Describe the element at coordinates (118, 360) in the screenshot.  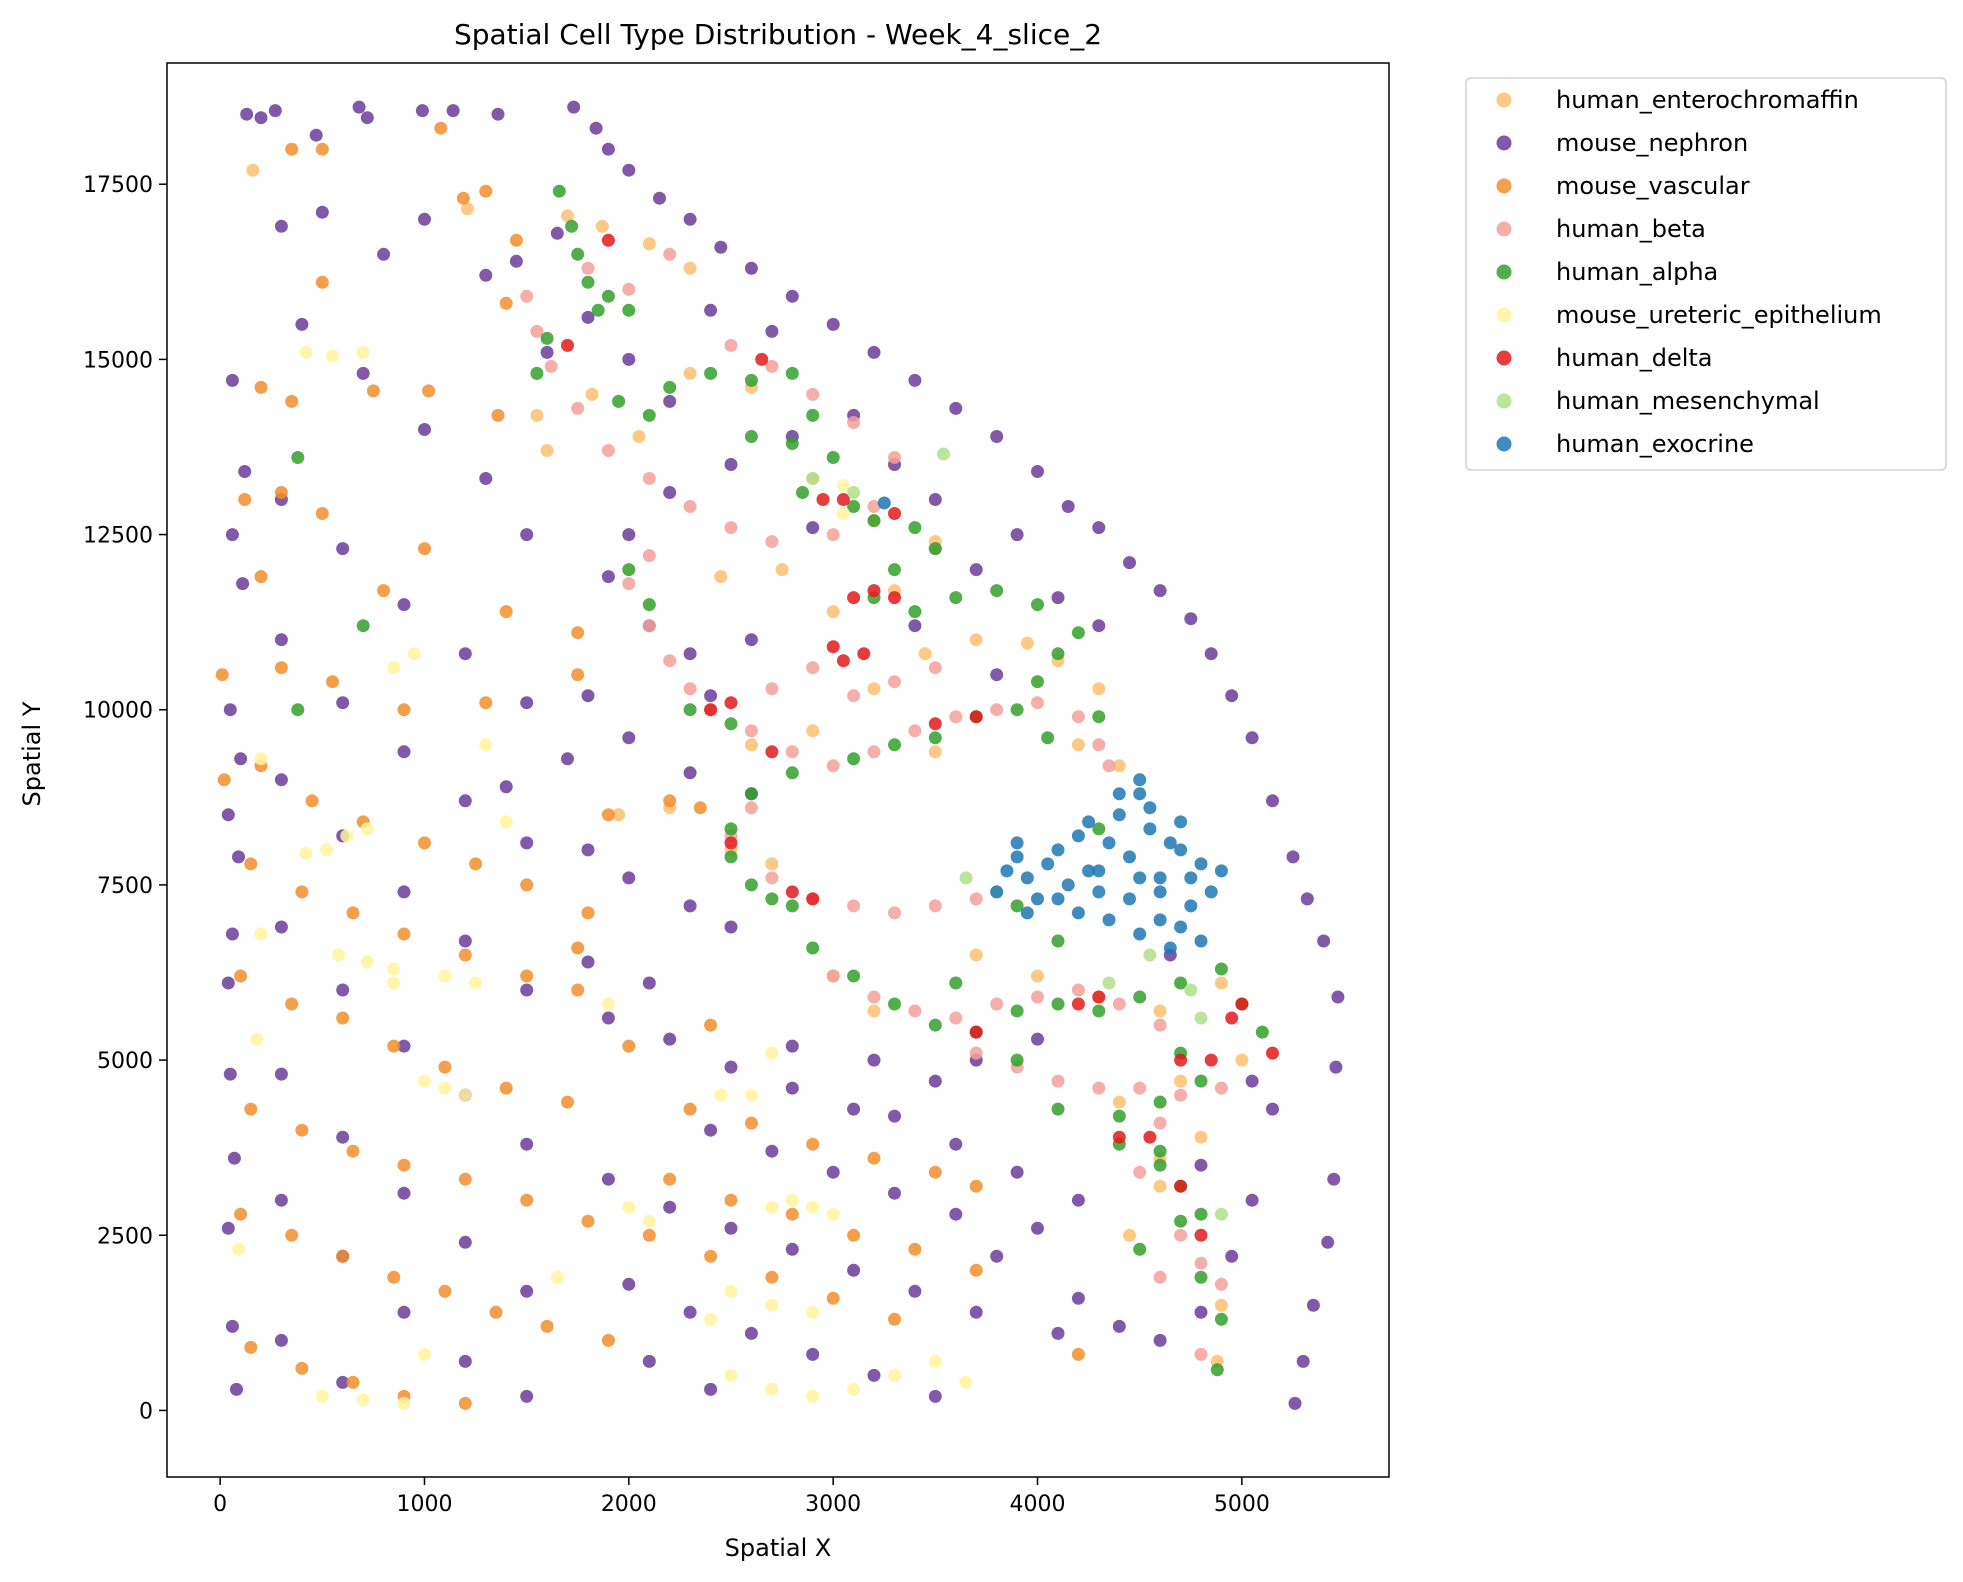
I see `y-tick-label: 15000` at that location.